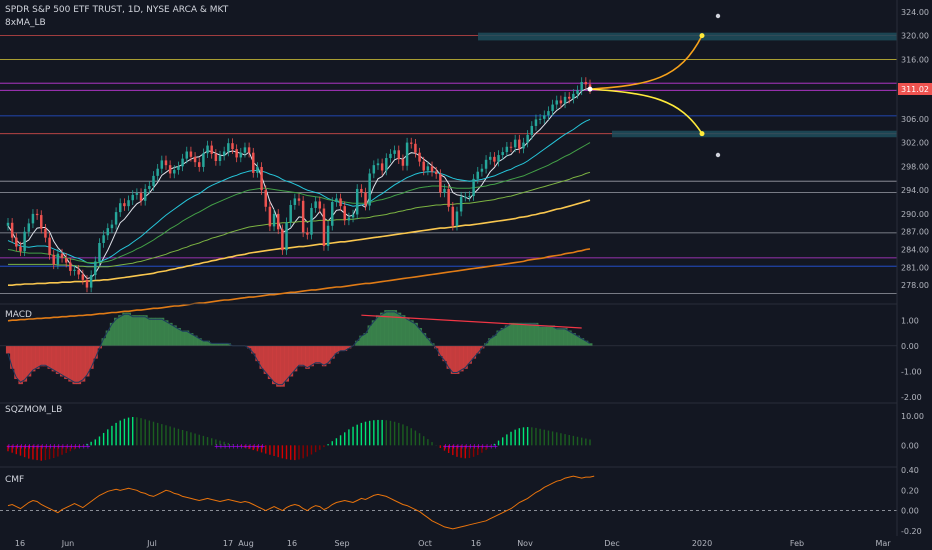 This screenshot has height=550, width=932. What do you see at coordinates (453, 543) in the screenshot?
I see `time-axis: 16 Jun Jul 17 Aug 16 Sep Oct 16 Nov Dec 2020 Feb Mar` at bounding box center [453, 543].